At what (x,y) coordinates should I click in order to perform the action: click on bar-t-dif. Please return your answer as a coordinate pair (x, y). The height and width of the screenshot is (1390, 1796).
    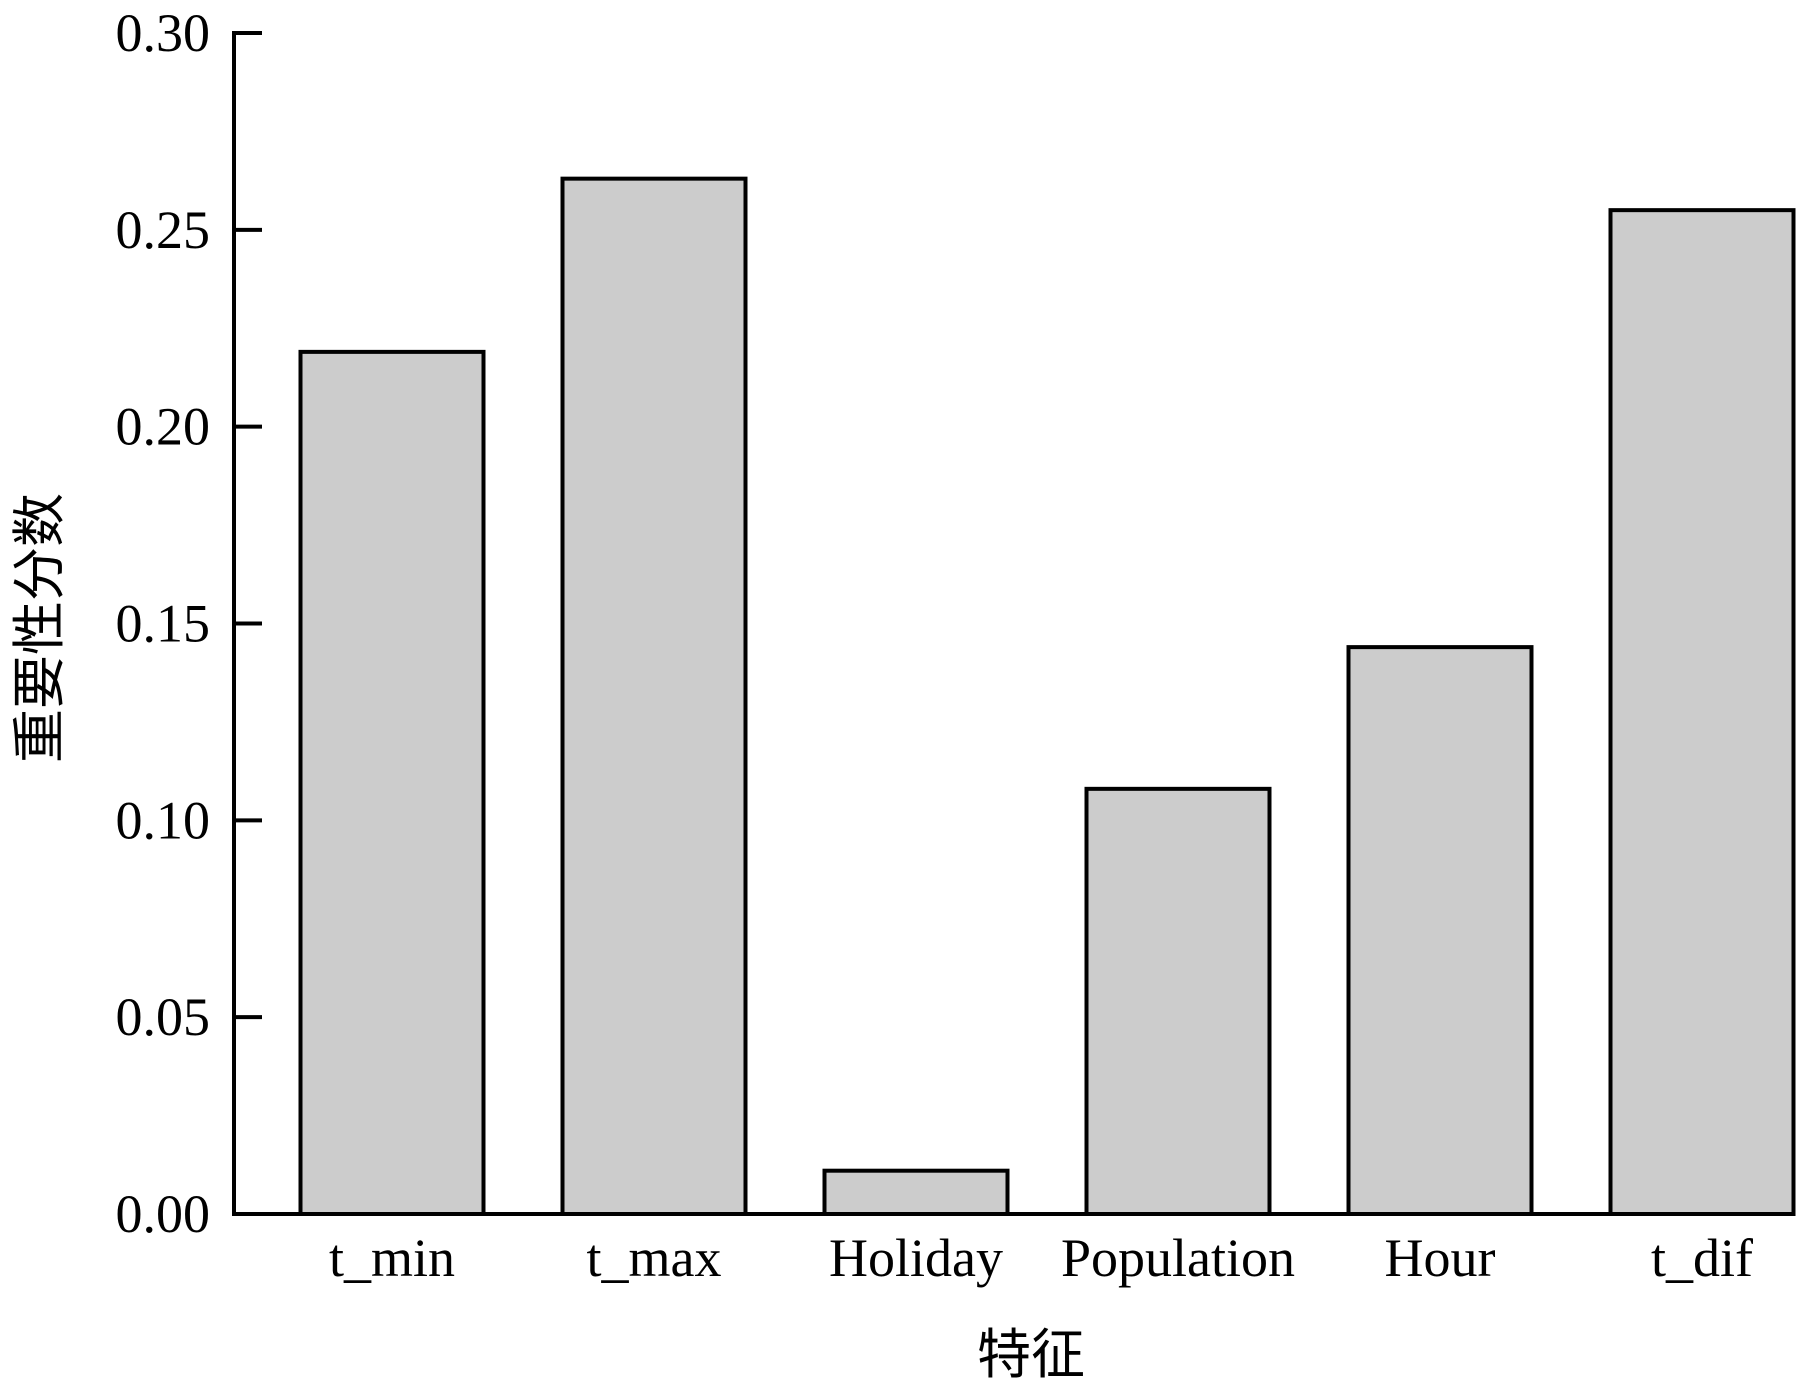
    Looking at the image, I should click on (1702, 712).